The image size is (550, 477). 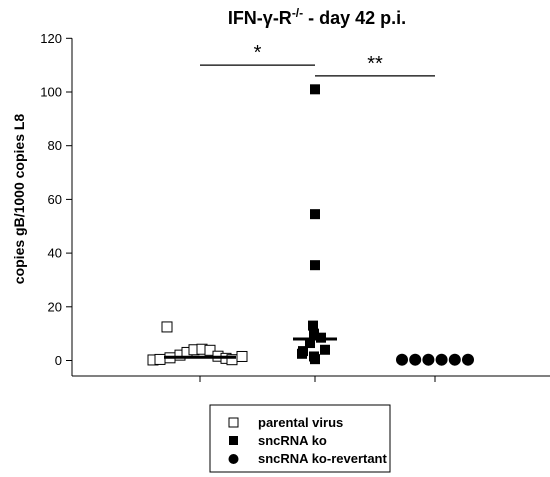 What do you see at coordinates (55, 253) in the screenshot?
I see `y-tick-label: 40` at bounding box center [55, 253].